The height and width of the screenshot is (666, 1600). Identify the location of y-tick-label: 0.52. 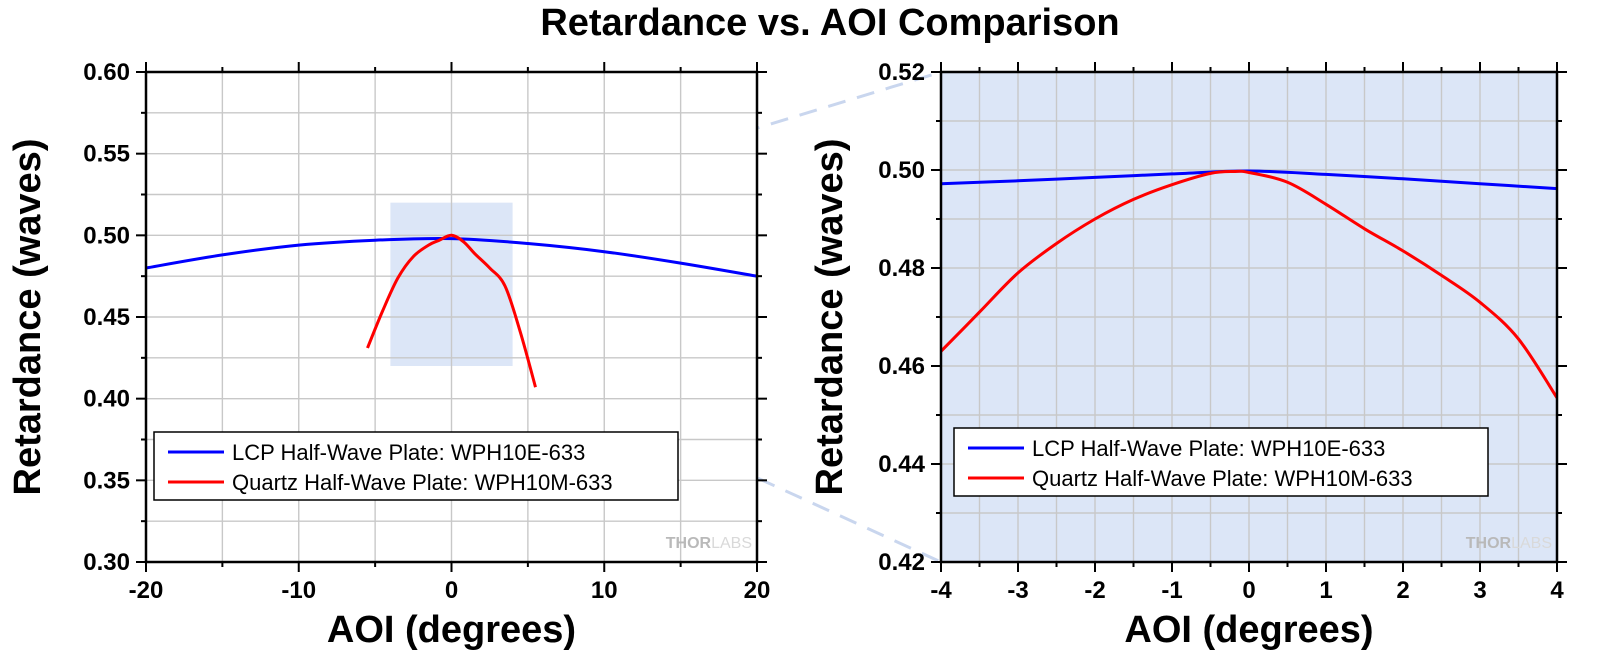
(901, 72).